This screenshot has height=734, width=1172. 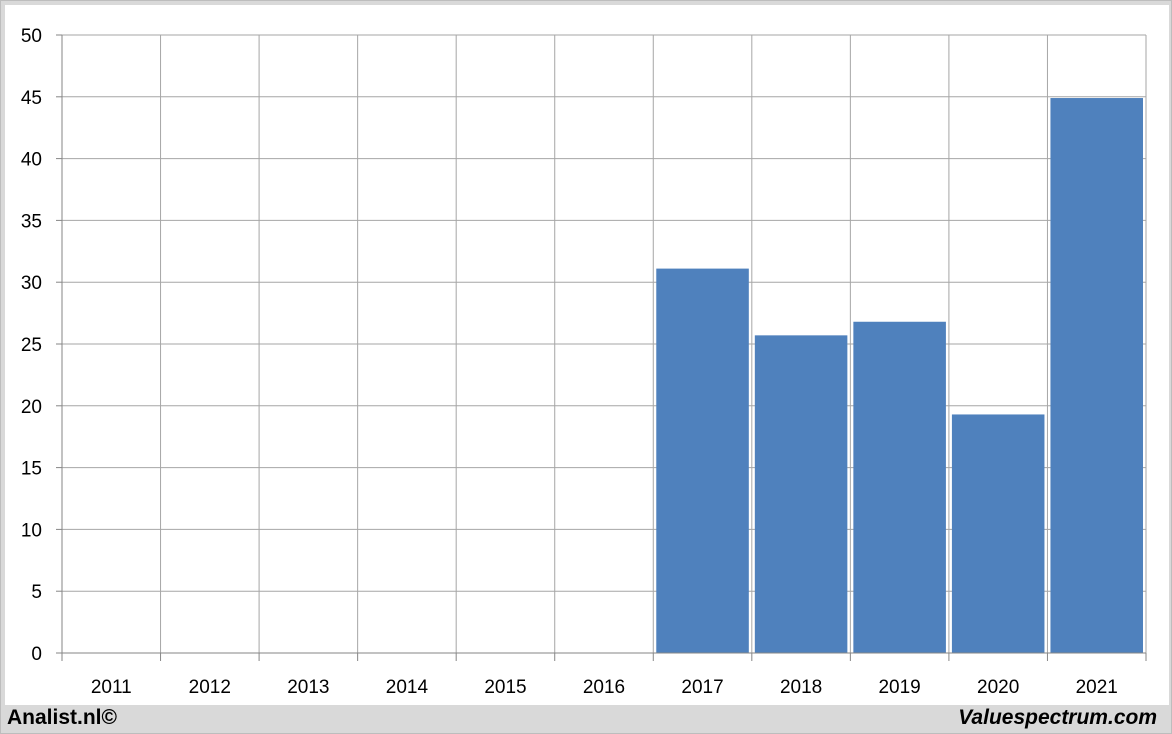 I want to click on y-tick-label: 20, so click(x=31, y=407).